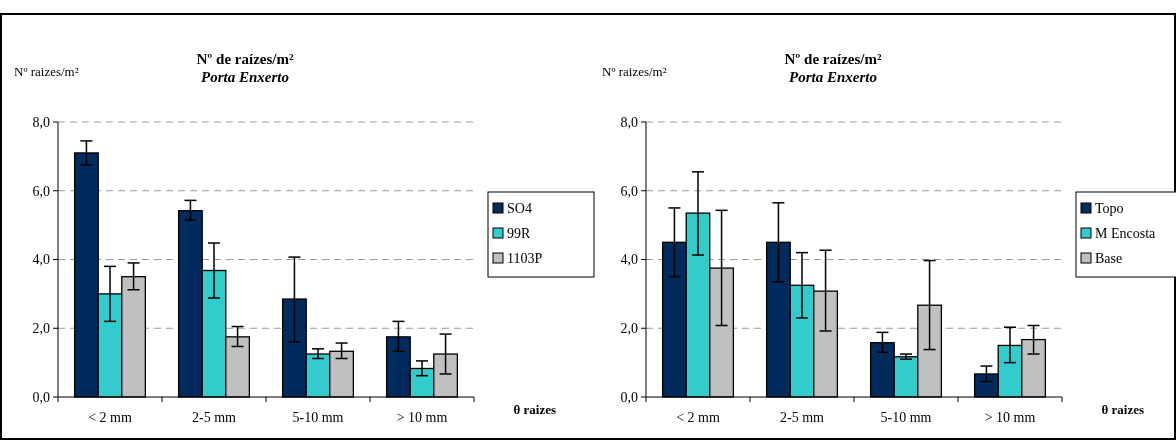 The image size is (1176, 440). Describe the element at coordinates (1109, 208) in the screenshot. I see `legend-label: Topo` at that location.